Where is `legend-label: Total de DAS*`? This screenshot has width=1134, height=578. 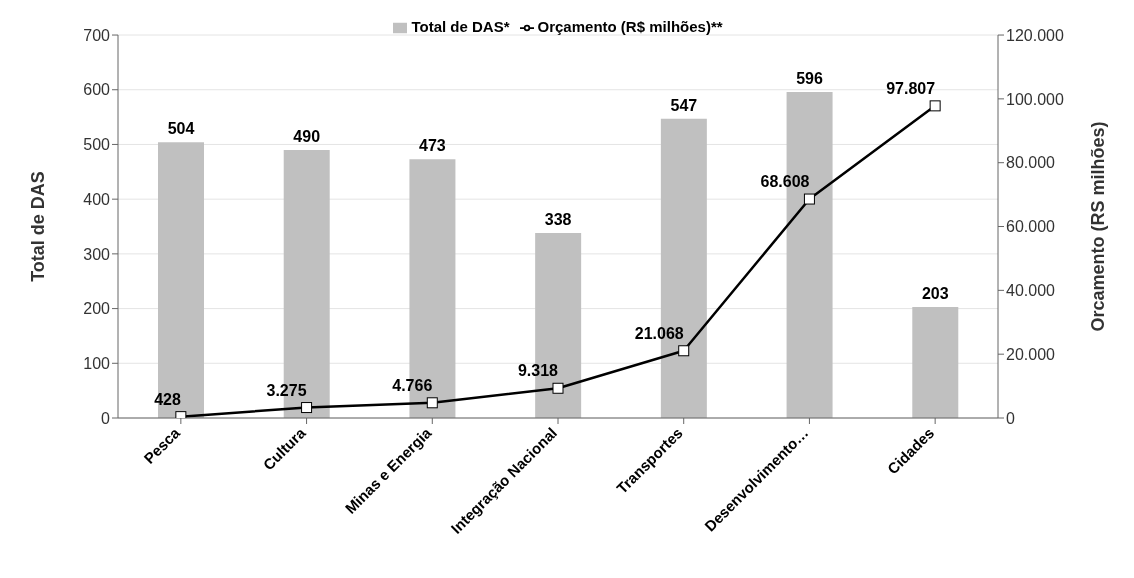 legend-label: Total de DAS* is located at coordinates (460, 26).